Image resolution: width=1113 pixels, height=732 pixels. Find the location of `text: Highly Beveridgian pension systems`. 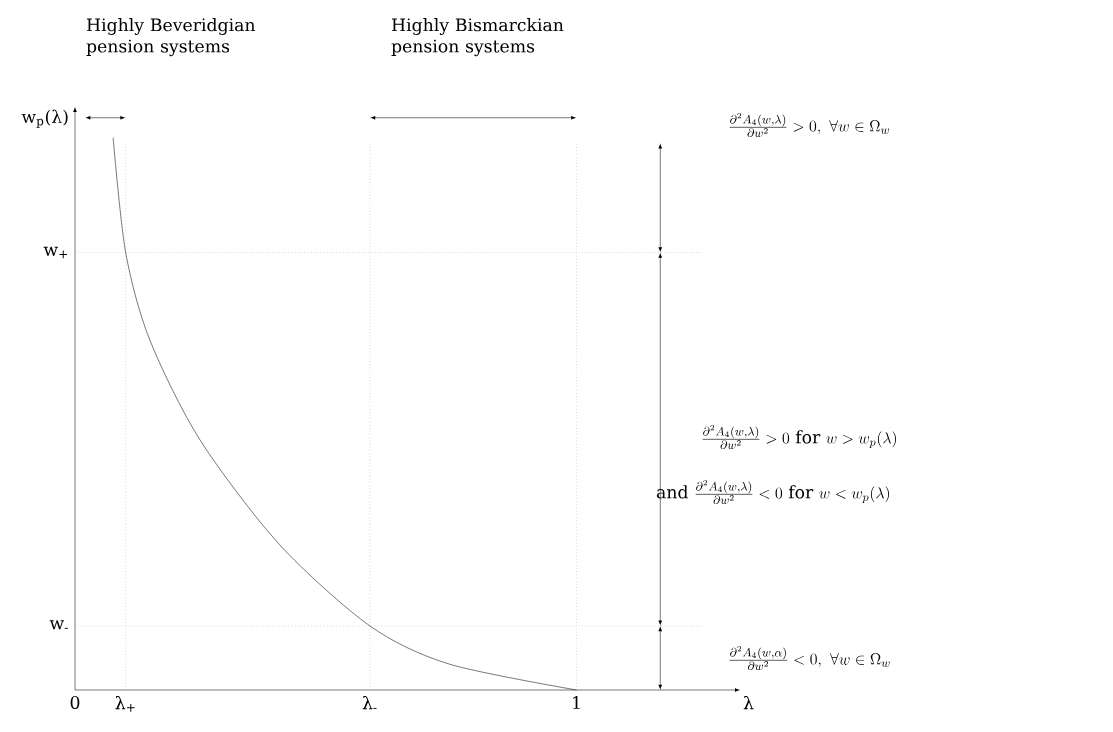

text: Highly Beveridgian pension systems is located at coordinates (171, 37).